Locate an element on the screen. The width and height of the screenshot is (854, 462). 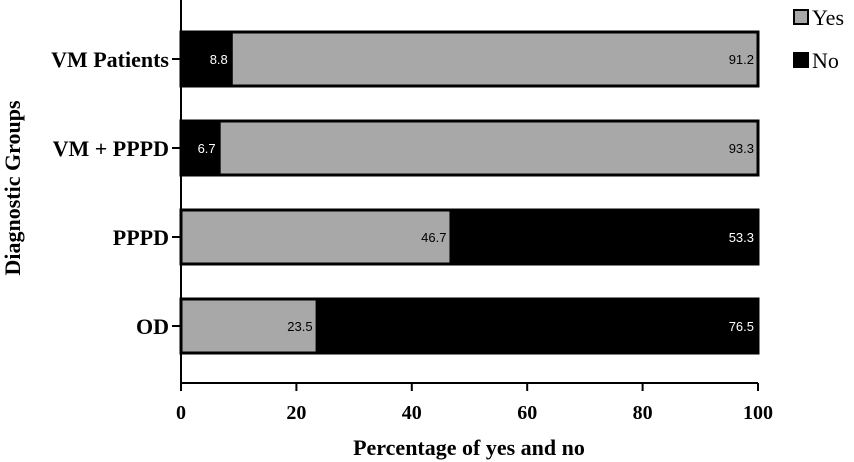
x-tick-label-40: 40 is located at coordinates (412, 413).